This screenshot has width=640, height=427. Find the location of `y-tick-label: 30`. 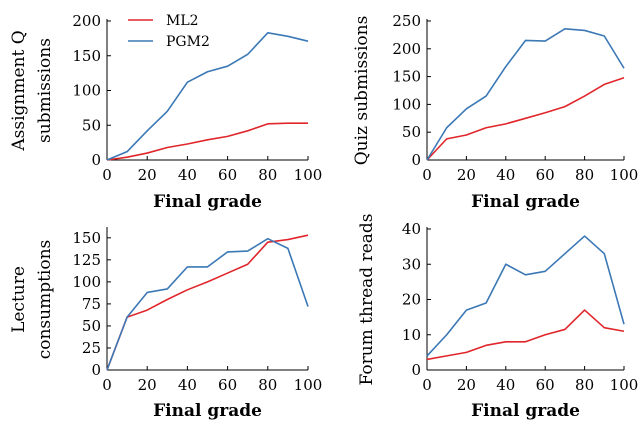

y-tick-label: 30 is located at coordinates (411, 264).